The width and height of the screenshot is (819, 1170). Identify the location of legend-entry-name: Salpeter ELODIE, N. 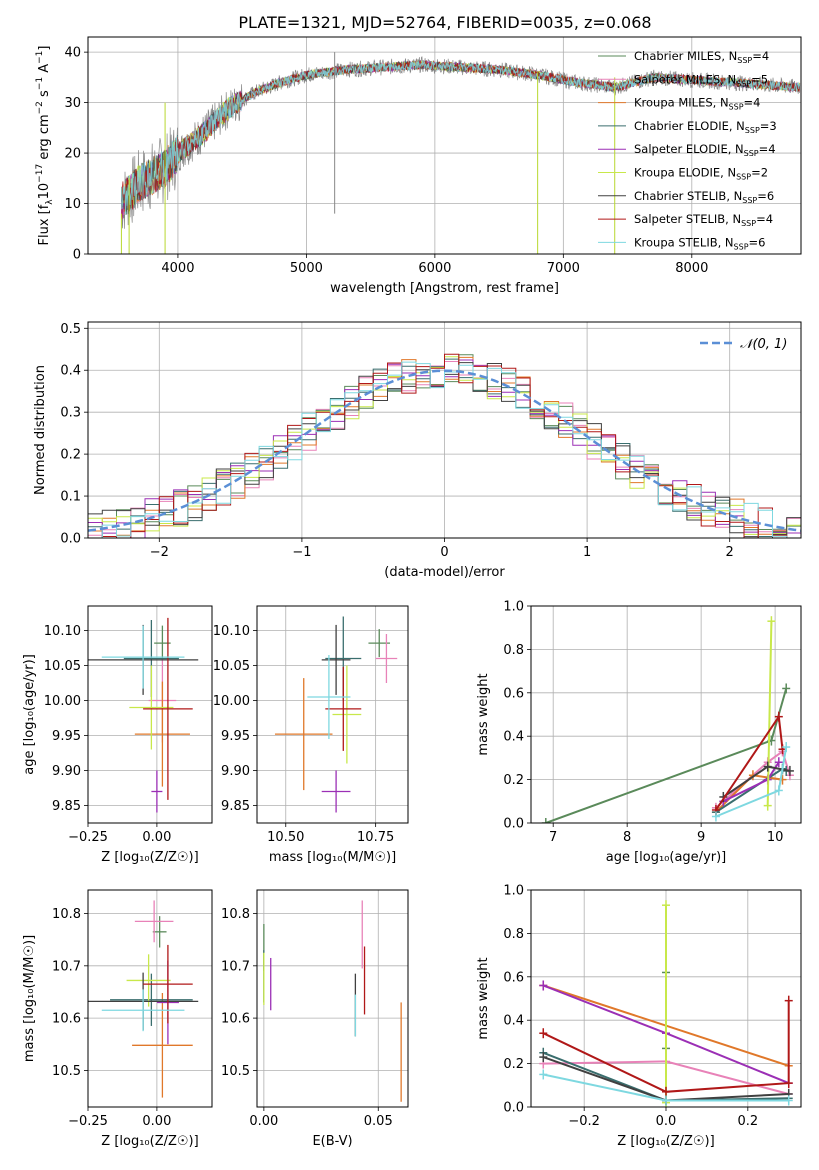
(689, 149).